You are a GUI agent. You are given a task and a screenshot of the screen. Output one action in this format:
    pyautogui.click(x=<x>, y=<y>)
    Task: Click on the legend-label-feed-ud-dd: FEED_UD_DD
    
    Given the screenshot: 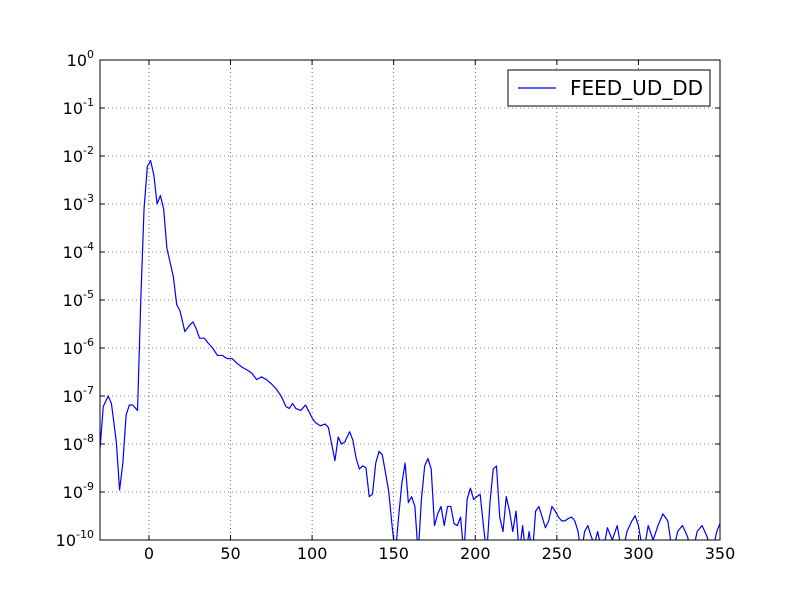 What is the action you would take?
    pyautogui.click(x=636, y=88)
    